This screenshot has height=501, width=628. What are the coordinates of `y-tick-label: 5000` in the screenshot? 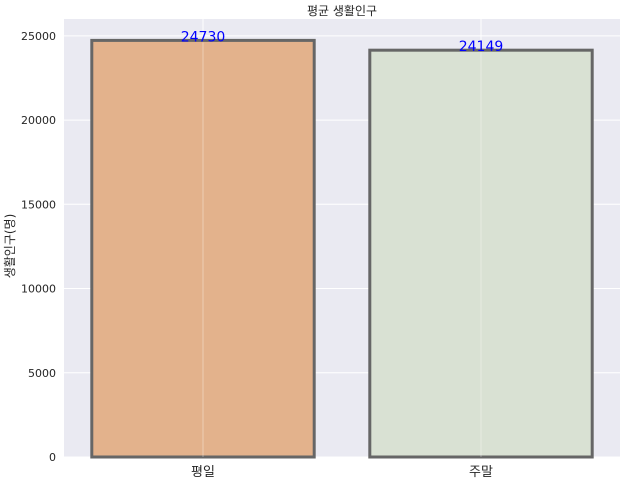 It's located at (42, 373).